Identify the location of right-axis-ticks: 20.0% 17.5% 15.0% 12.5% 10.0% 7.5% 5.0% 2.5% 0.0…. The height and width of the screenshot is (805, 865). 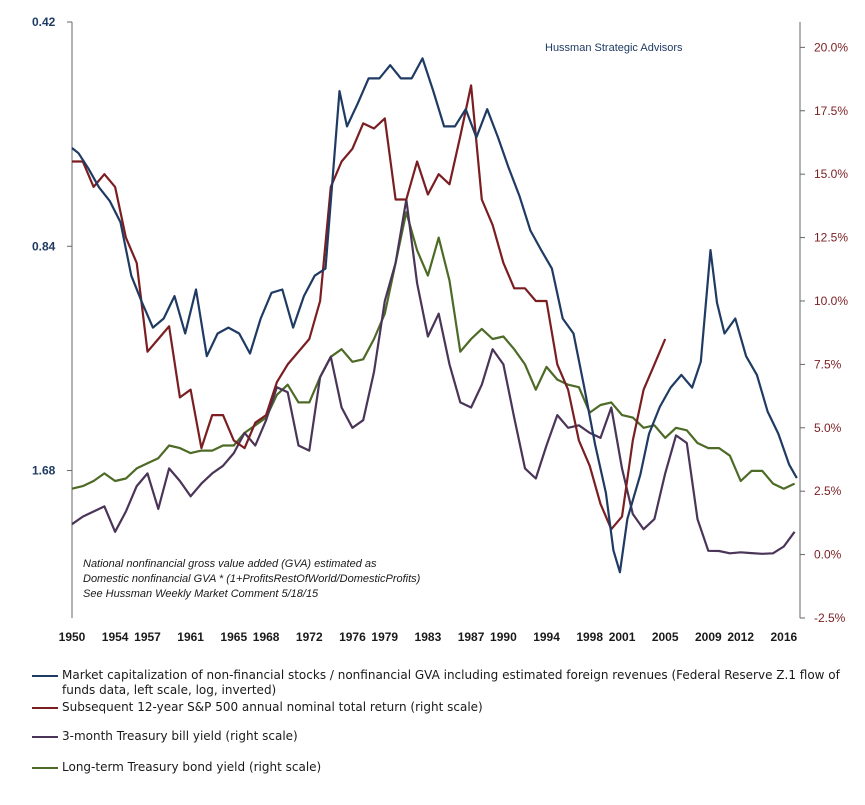
(824, 332).